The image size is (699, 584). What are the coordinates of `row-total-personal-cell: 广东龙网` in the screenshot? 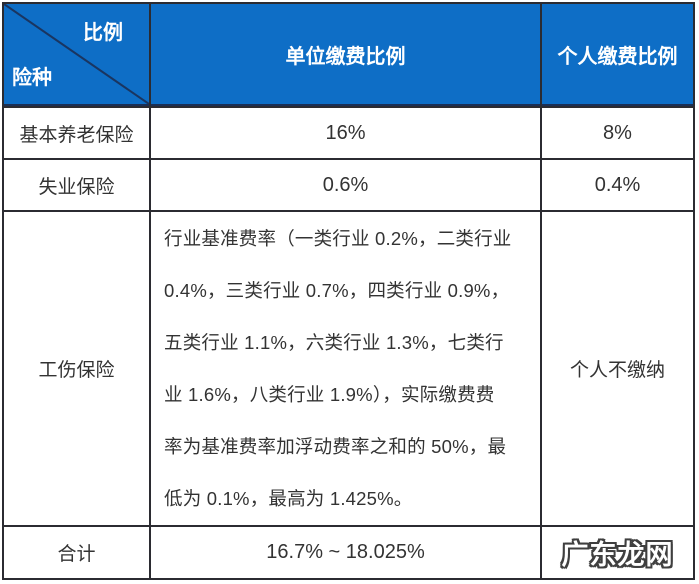 It's located at (617, 552).